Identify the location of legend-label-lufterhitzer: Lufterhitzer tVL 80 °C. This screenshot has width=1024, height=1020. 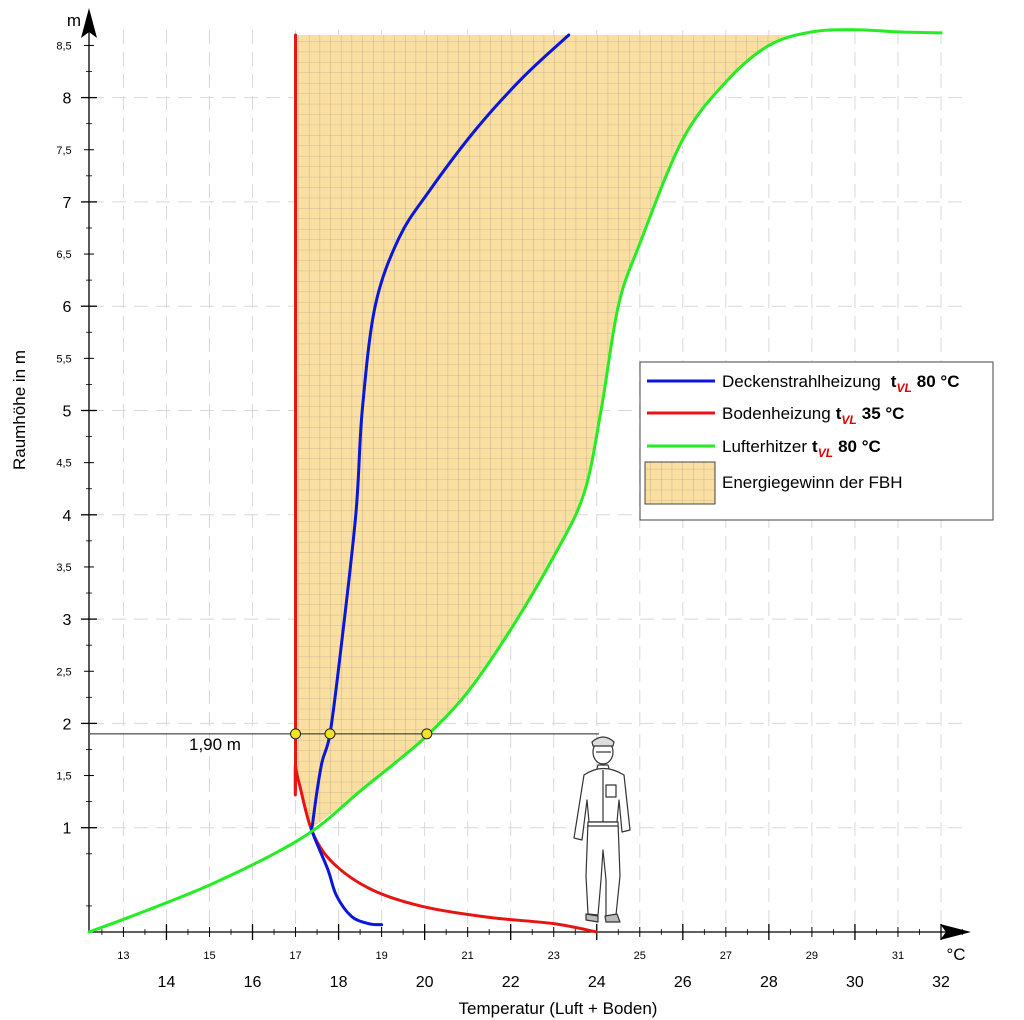
(801, 448).